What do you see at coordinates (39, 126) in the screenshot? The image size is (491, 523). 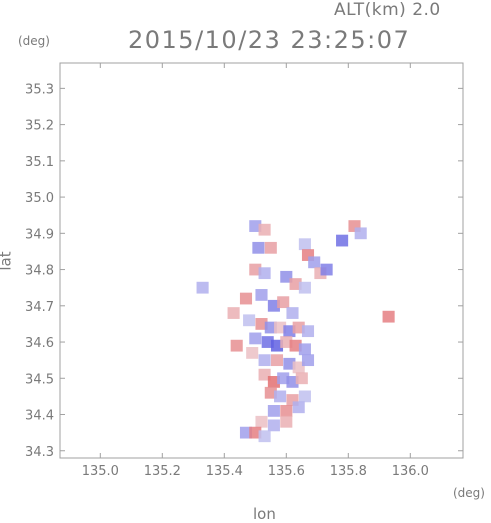 I see `y-tick-label: 35.2` at bounding box center [39, 126].